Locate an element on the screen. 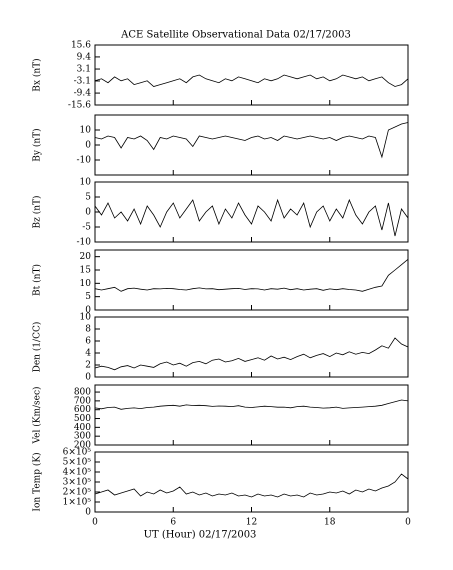  x-axis-label: UT (Hour) 02/17/2003 is located at coordinates (200, 535).